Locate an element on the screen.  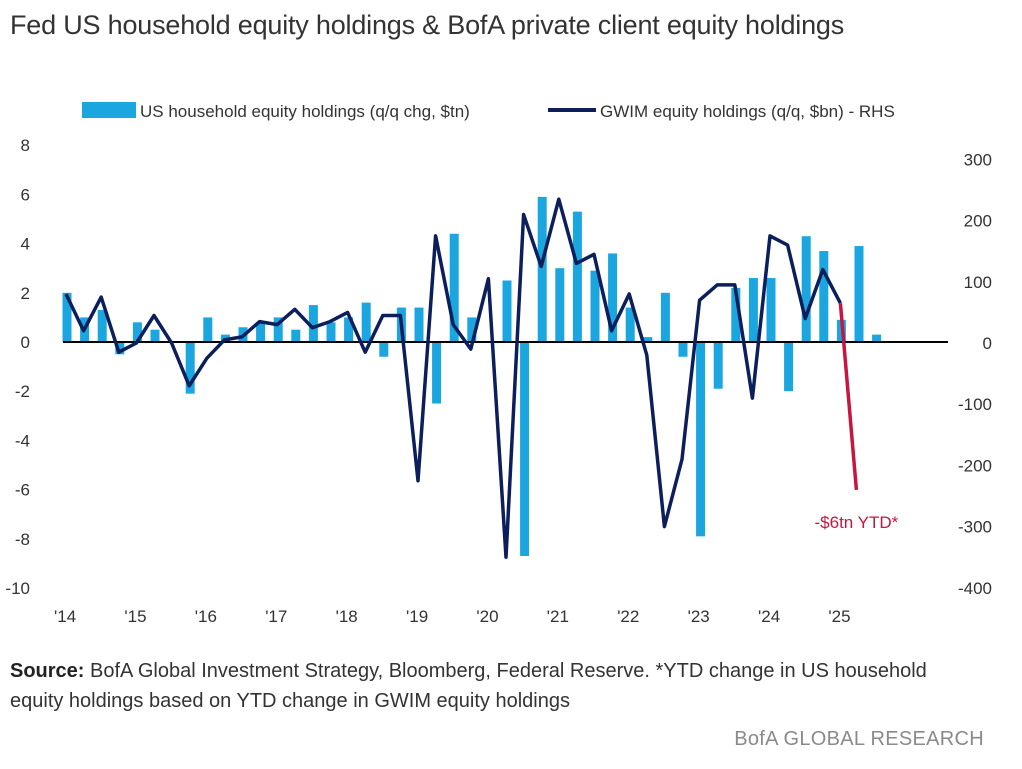
right-axis-tick: -400 is located at coordinates (975, 588).